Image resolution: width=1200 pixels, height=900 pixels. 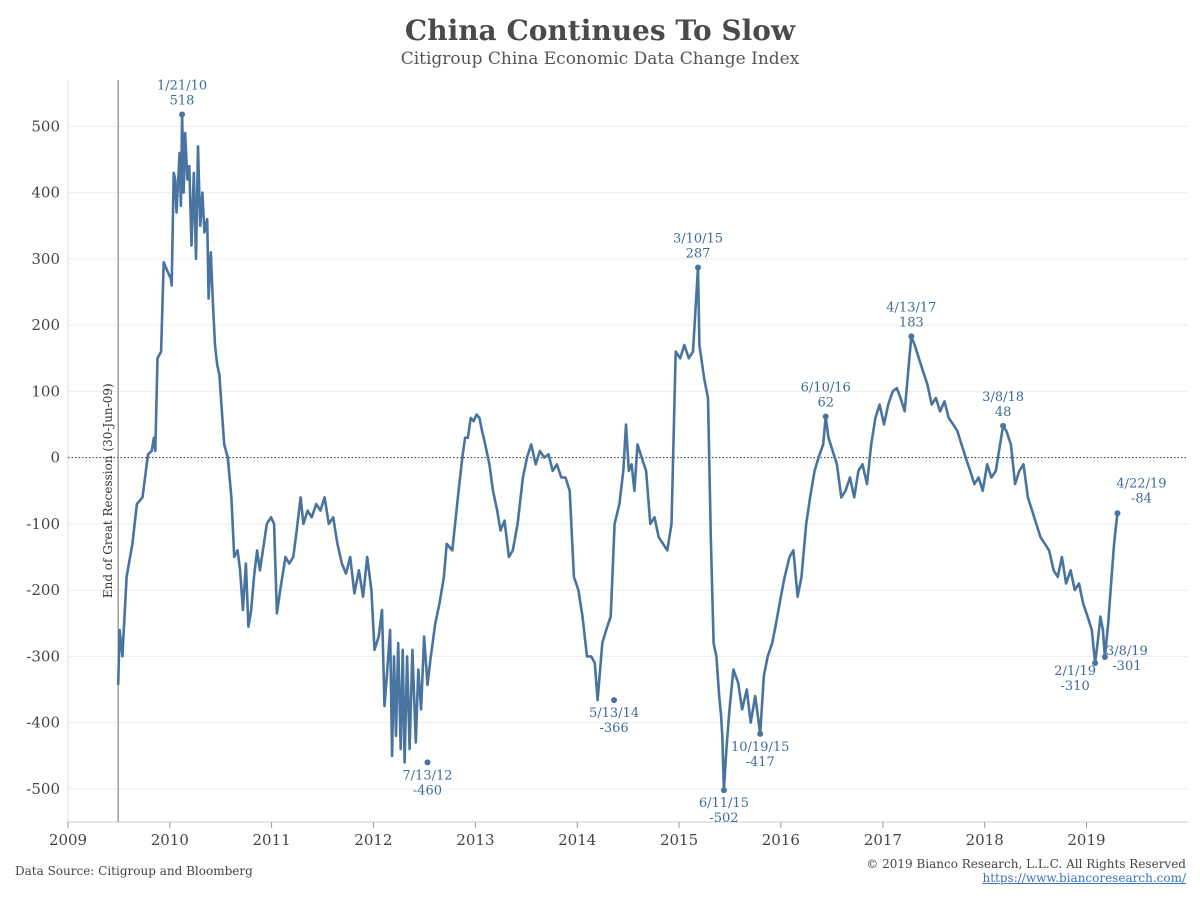 I want to click on annotation-value-label: 518, so click(x=182, y=100).